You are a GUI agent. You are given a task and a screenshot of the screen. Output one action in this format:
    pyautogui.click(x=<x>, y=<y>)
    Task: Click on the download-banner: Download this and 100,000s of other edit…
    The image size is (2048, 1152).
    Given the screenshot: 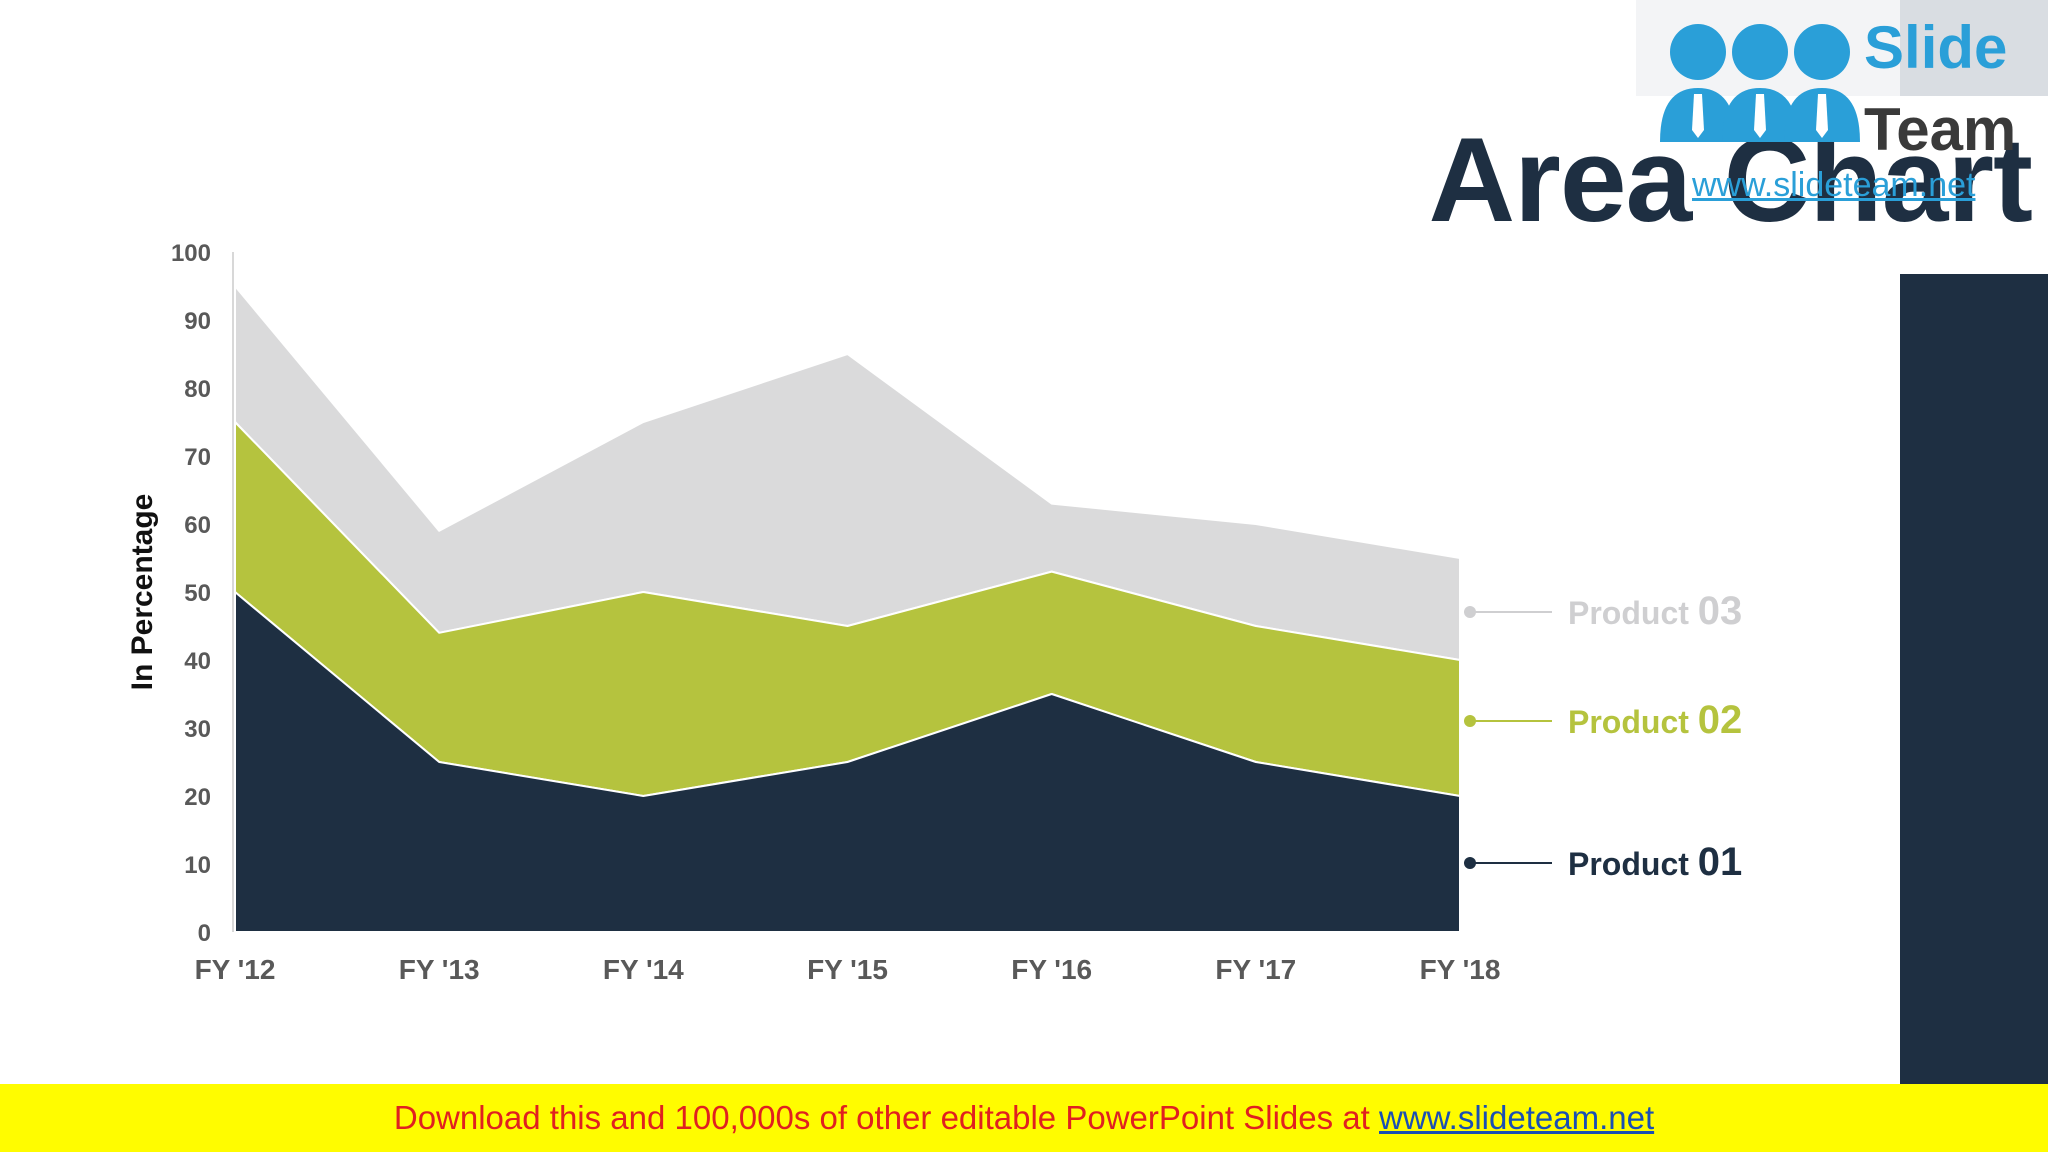 What is the action you would take?
    pyautogui.click(x=1024, y=1118)
    